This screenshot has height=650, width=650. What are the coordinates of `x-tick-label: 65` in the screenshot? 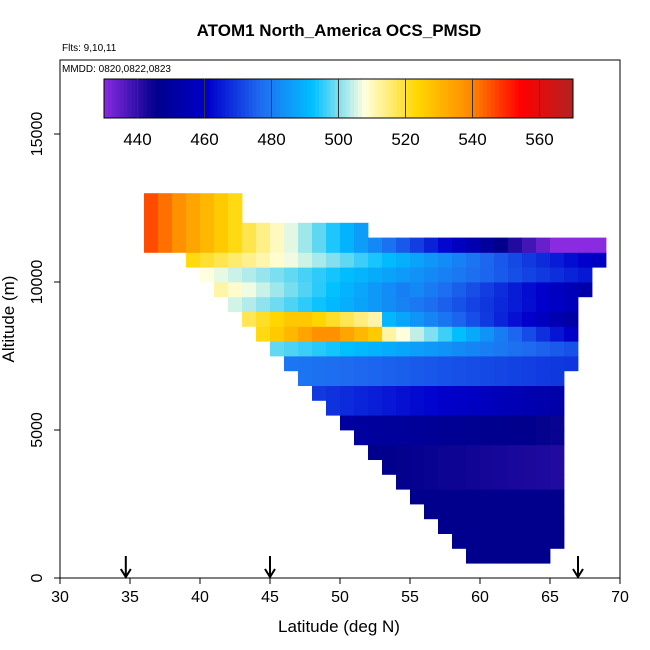 It's located at (550, 597).